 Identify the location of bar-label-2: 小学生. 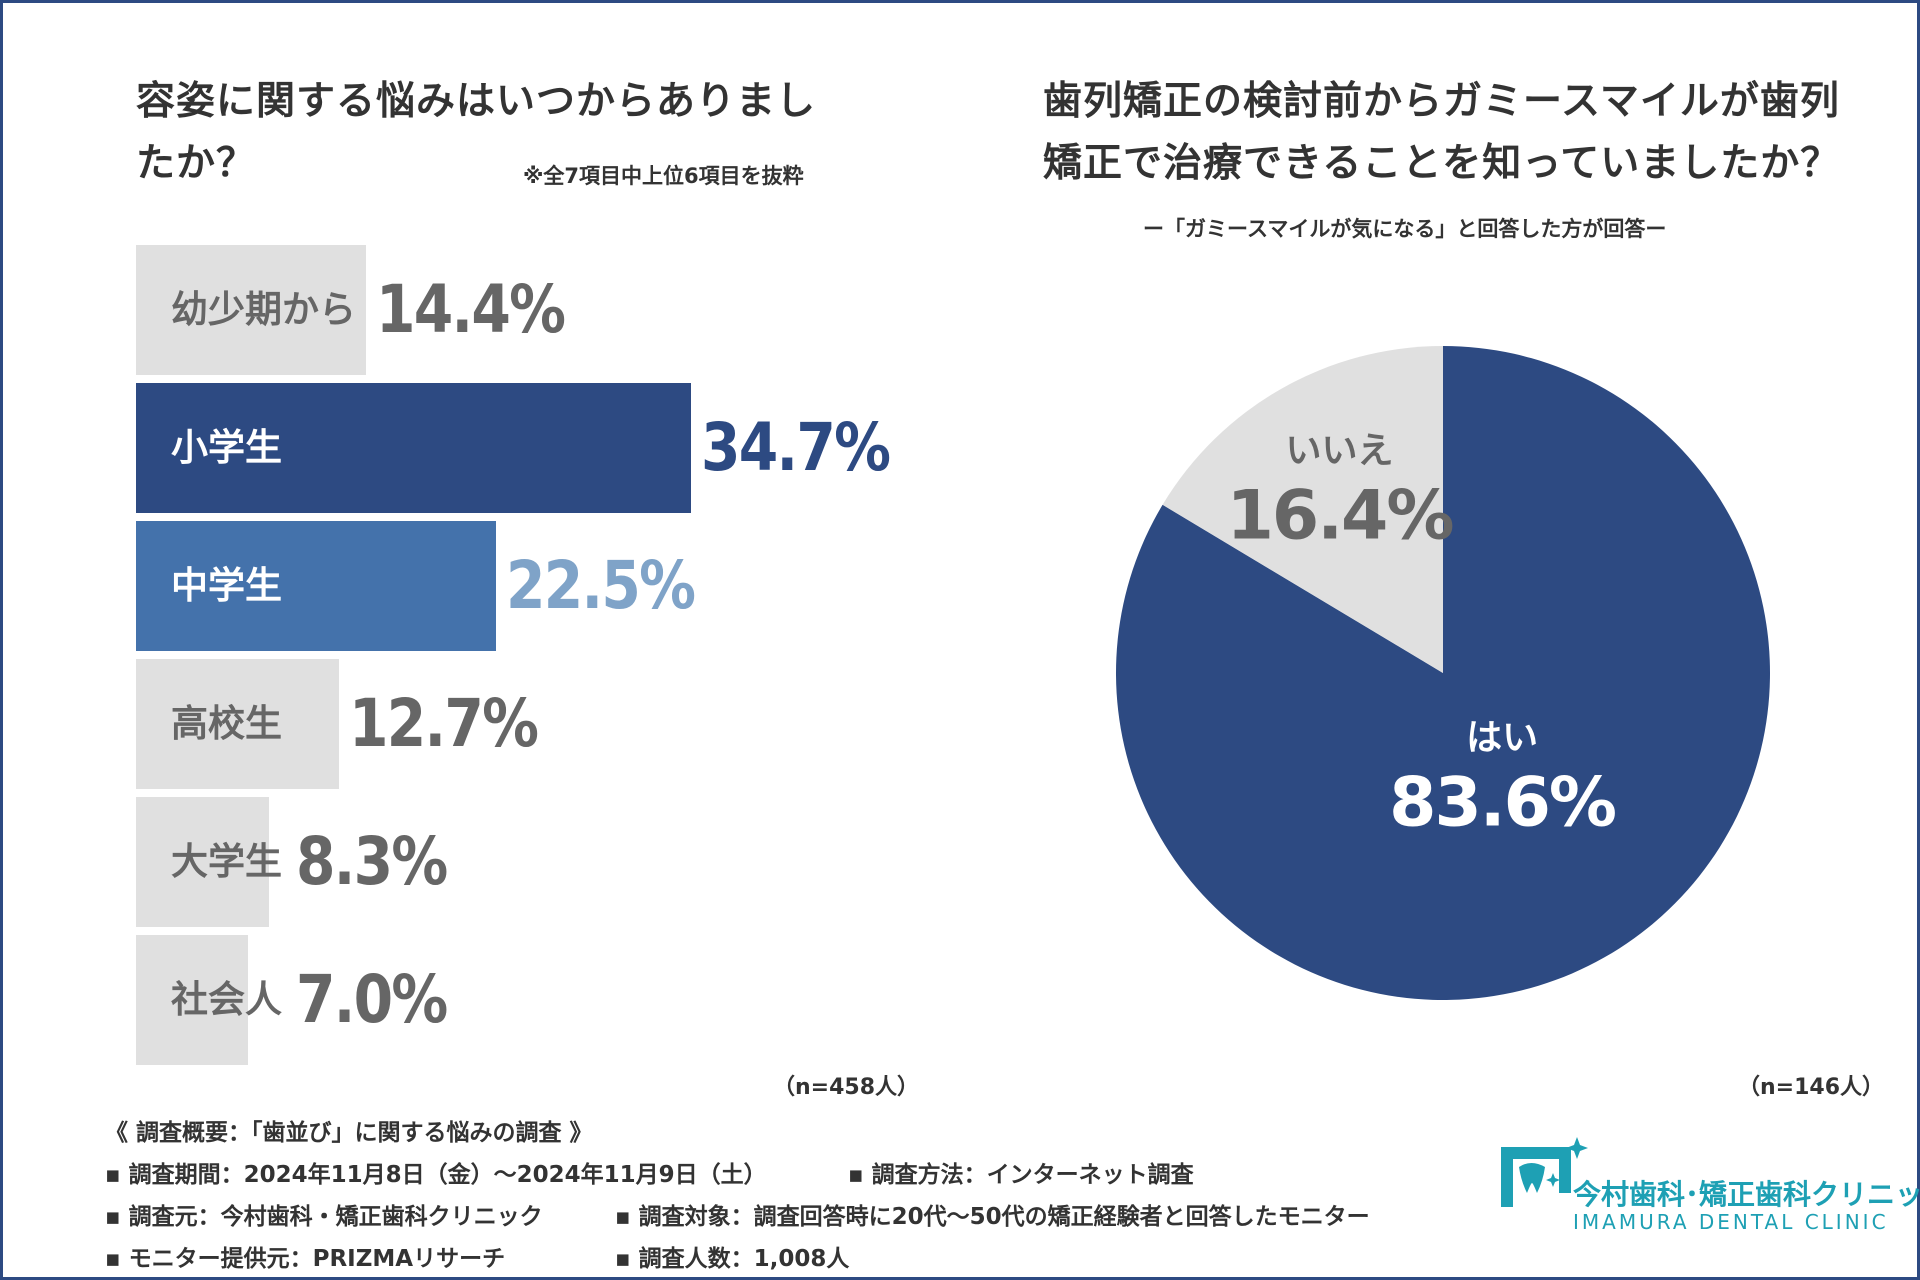
(226, 447).